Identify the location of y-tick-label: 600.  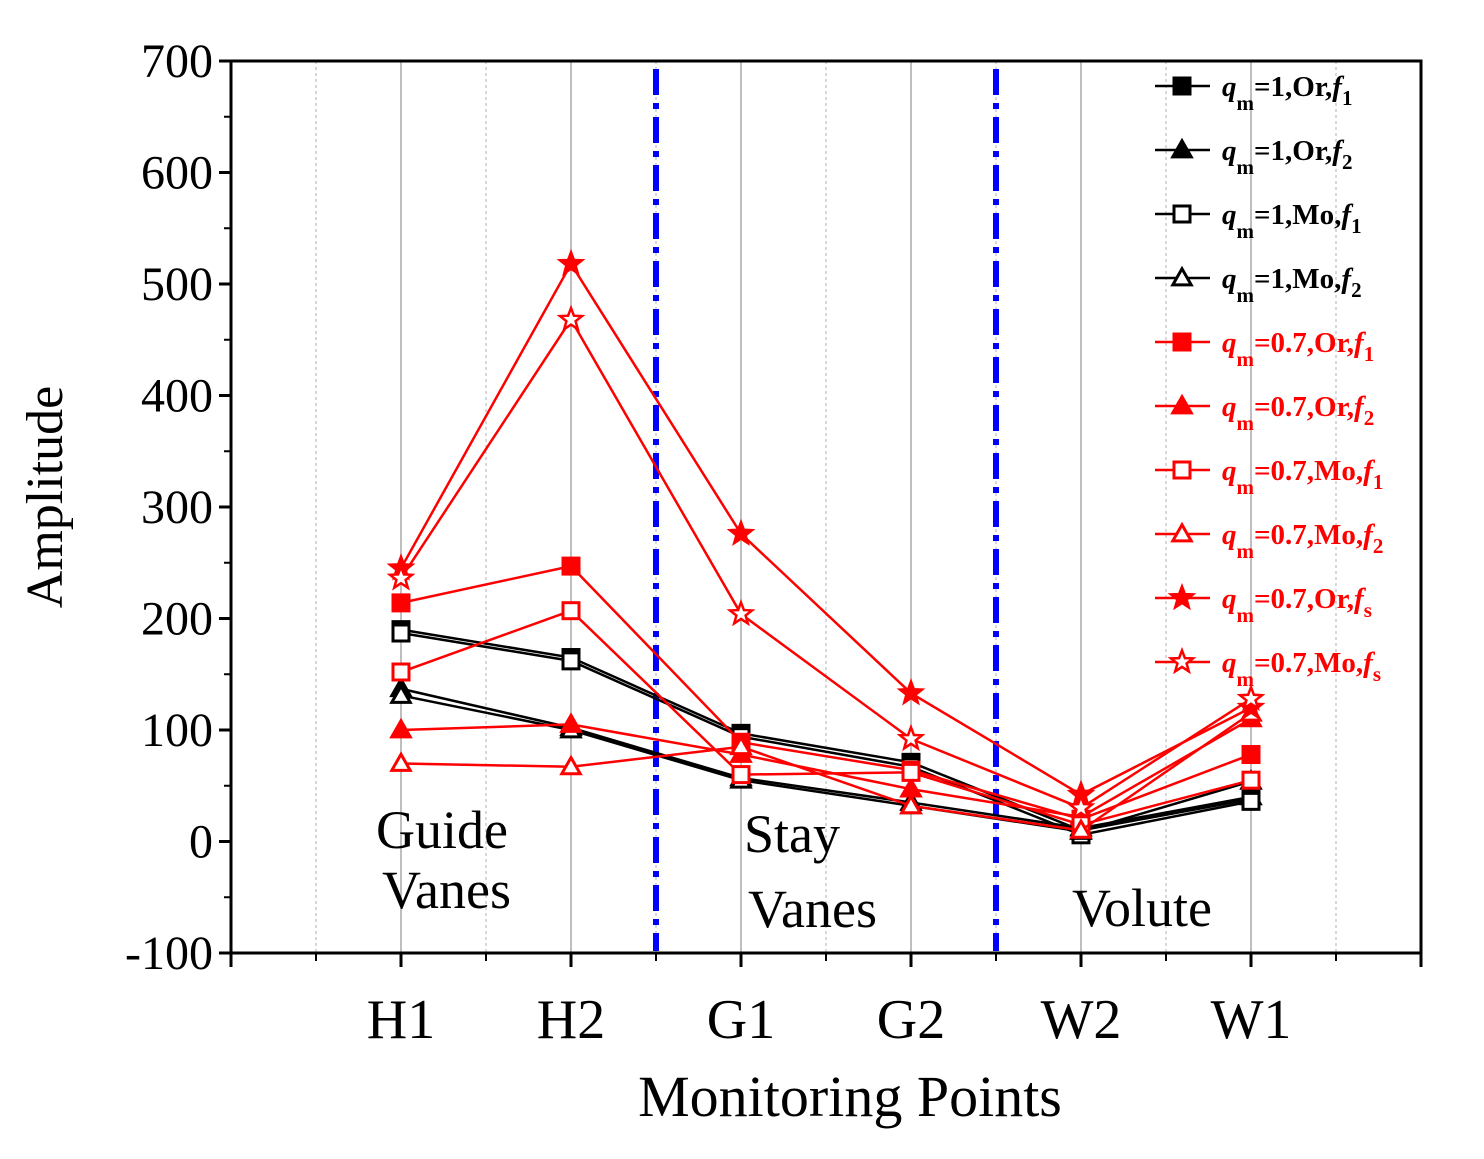
(177, 173).